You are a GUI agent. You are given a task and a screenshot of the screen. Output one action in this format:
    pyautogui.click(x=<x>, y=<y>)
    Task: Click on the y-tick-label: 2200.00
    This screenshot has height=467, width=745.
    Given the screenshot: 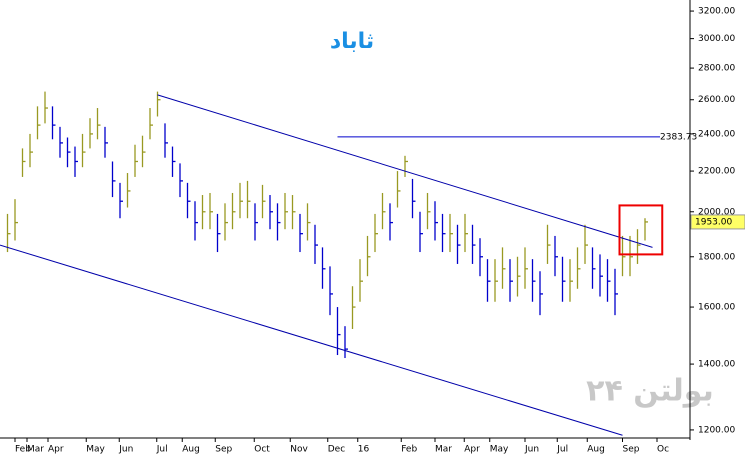 What is the action you would take?
    pyautogui.click(x=716, y=172)
    